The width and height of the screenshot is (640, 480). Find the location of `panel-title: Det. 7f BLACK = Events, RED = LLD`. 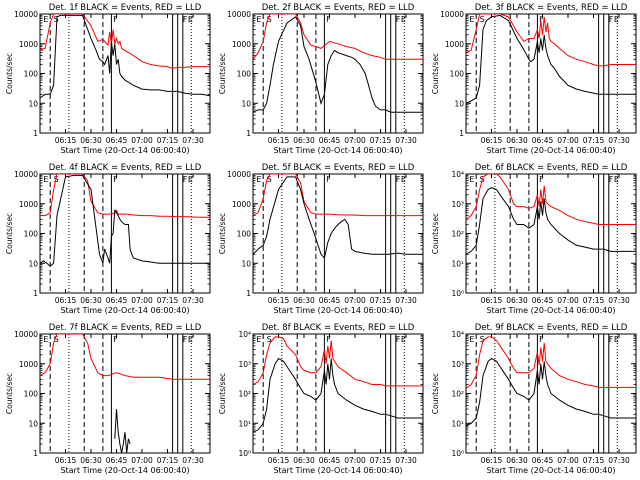

panel-title: Det. 7f BLACK = Events, RED = LLD is located at coordinates (125, 328).